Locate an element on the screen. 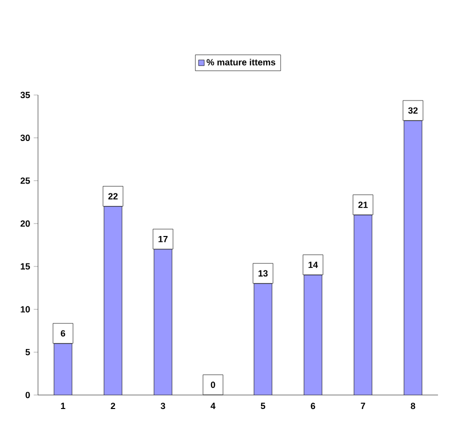  x-tick-label: 5 is located at coordinates (263, 406).